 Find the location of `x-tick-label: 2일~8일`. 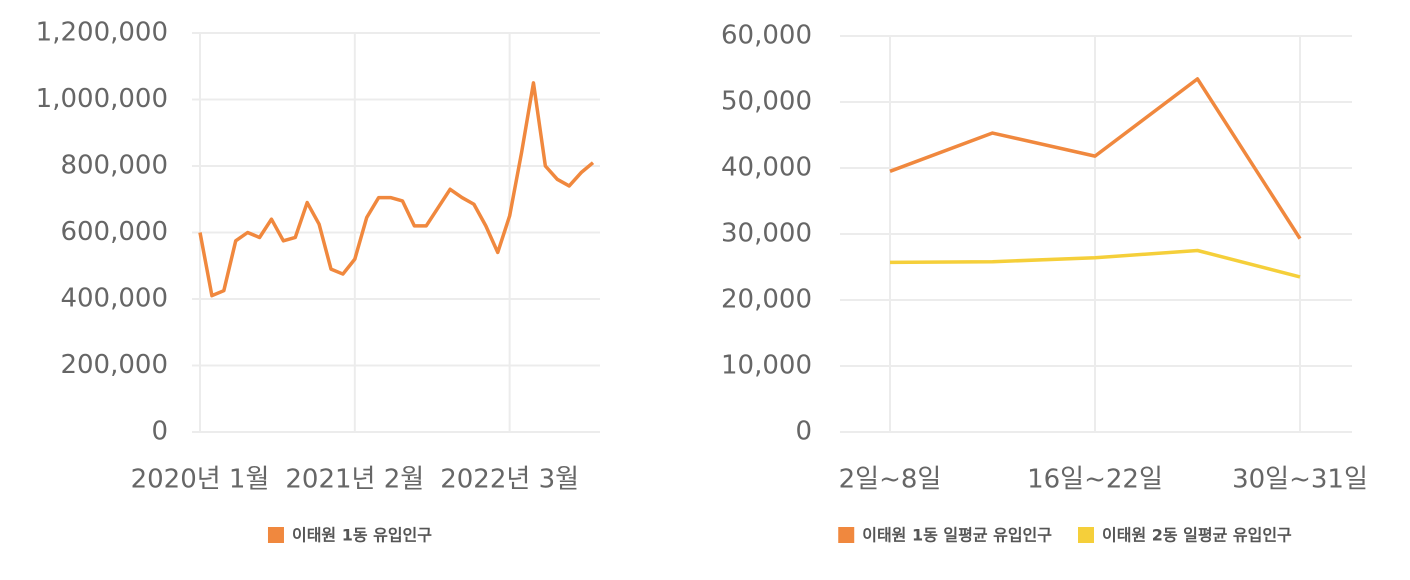

x-tick-label: 2일~8일 is located at coordinates (890, 480).